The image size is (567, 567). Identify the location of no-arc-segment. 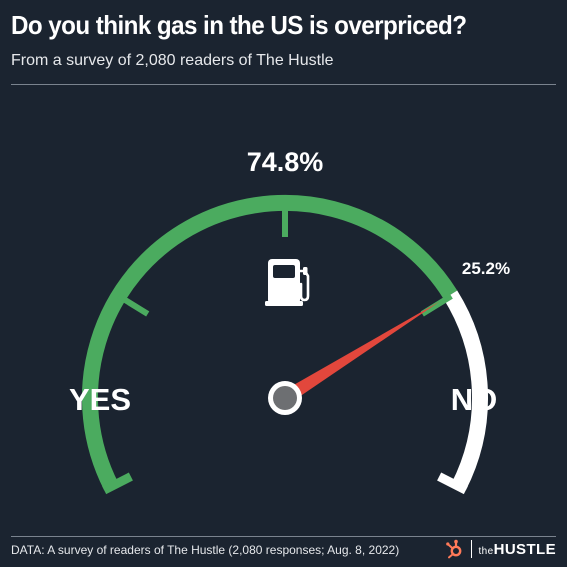
(465, 390).